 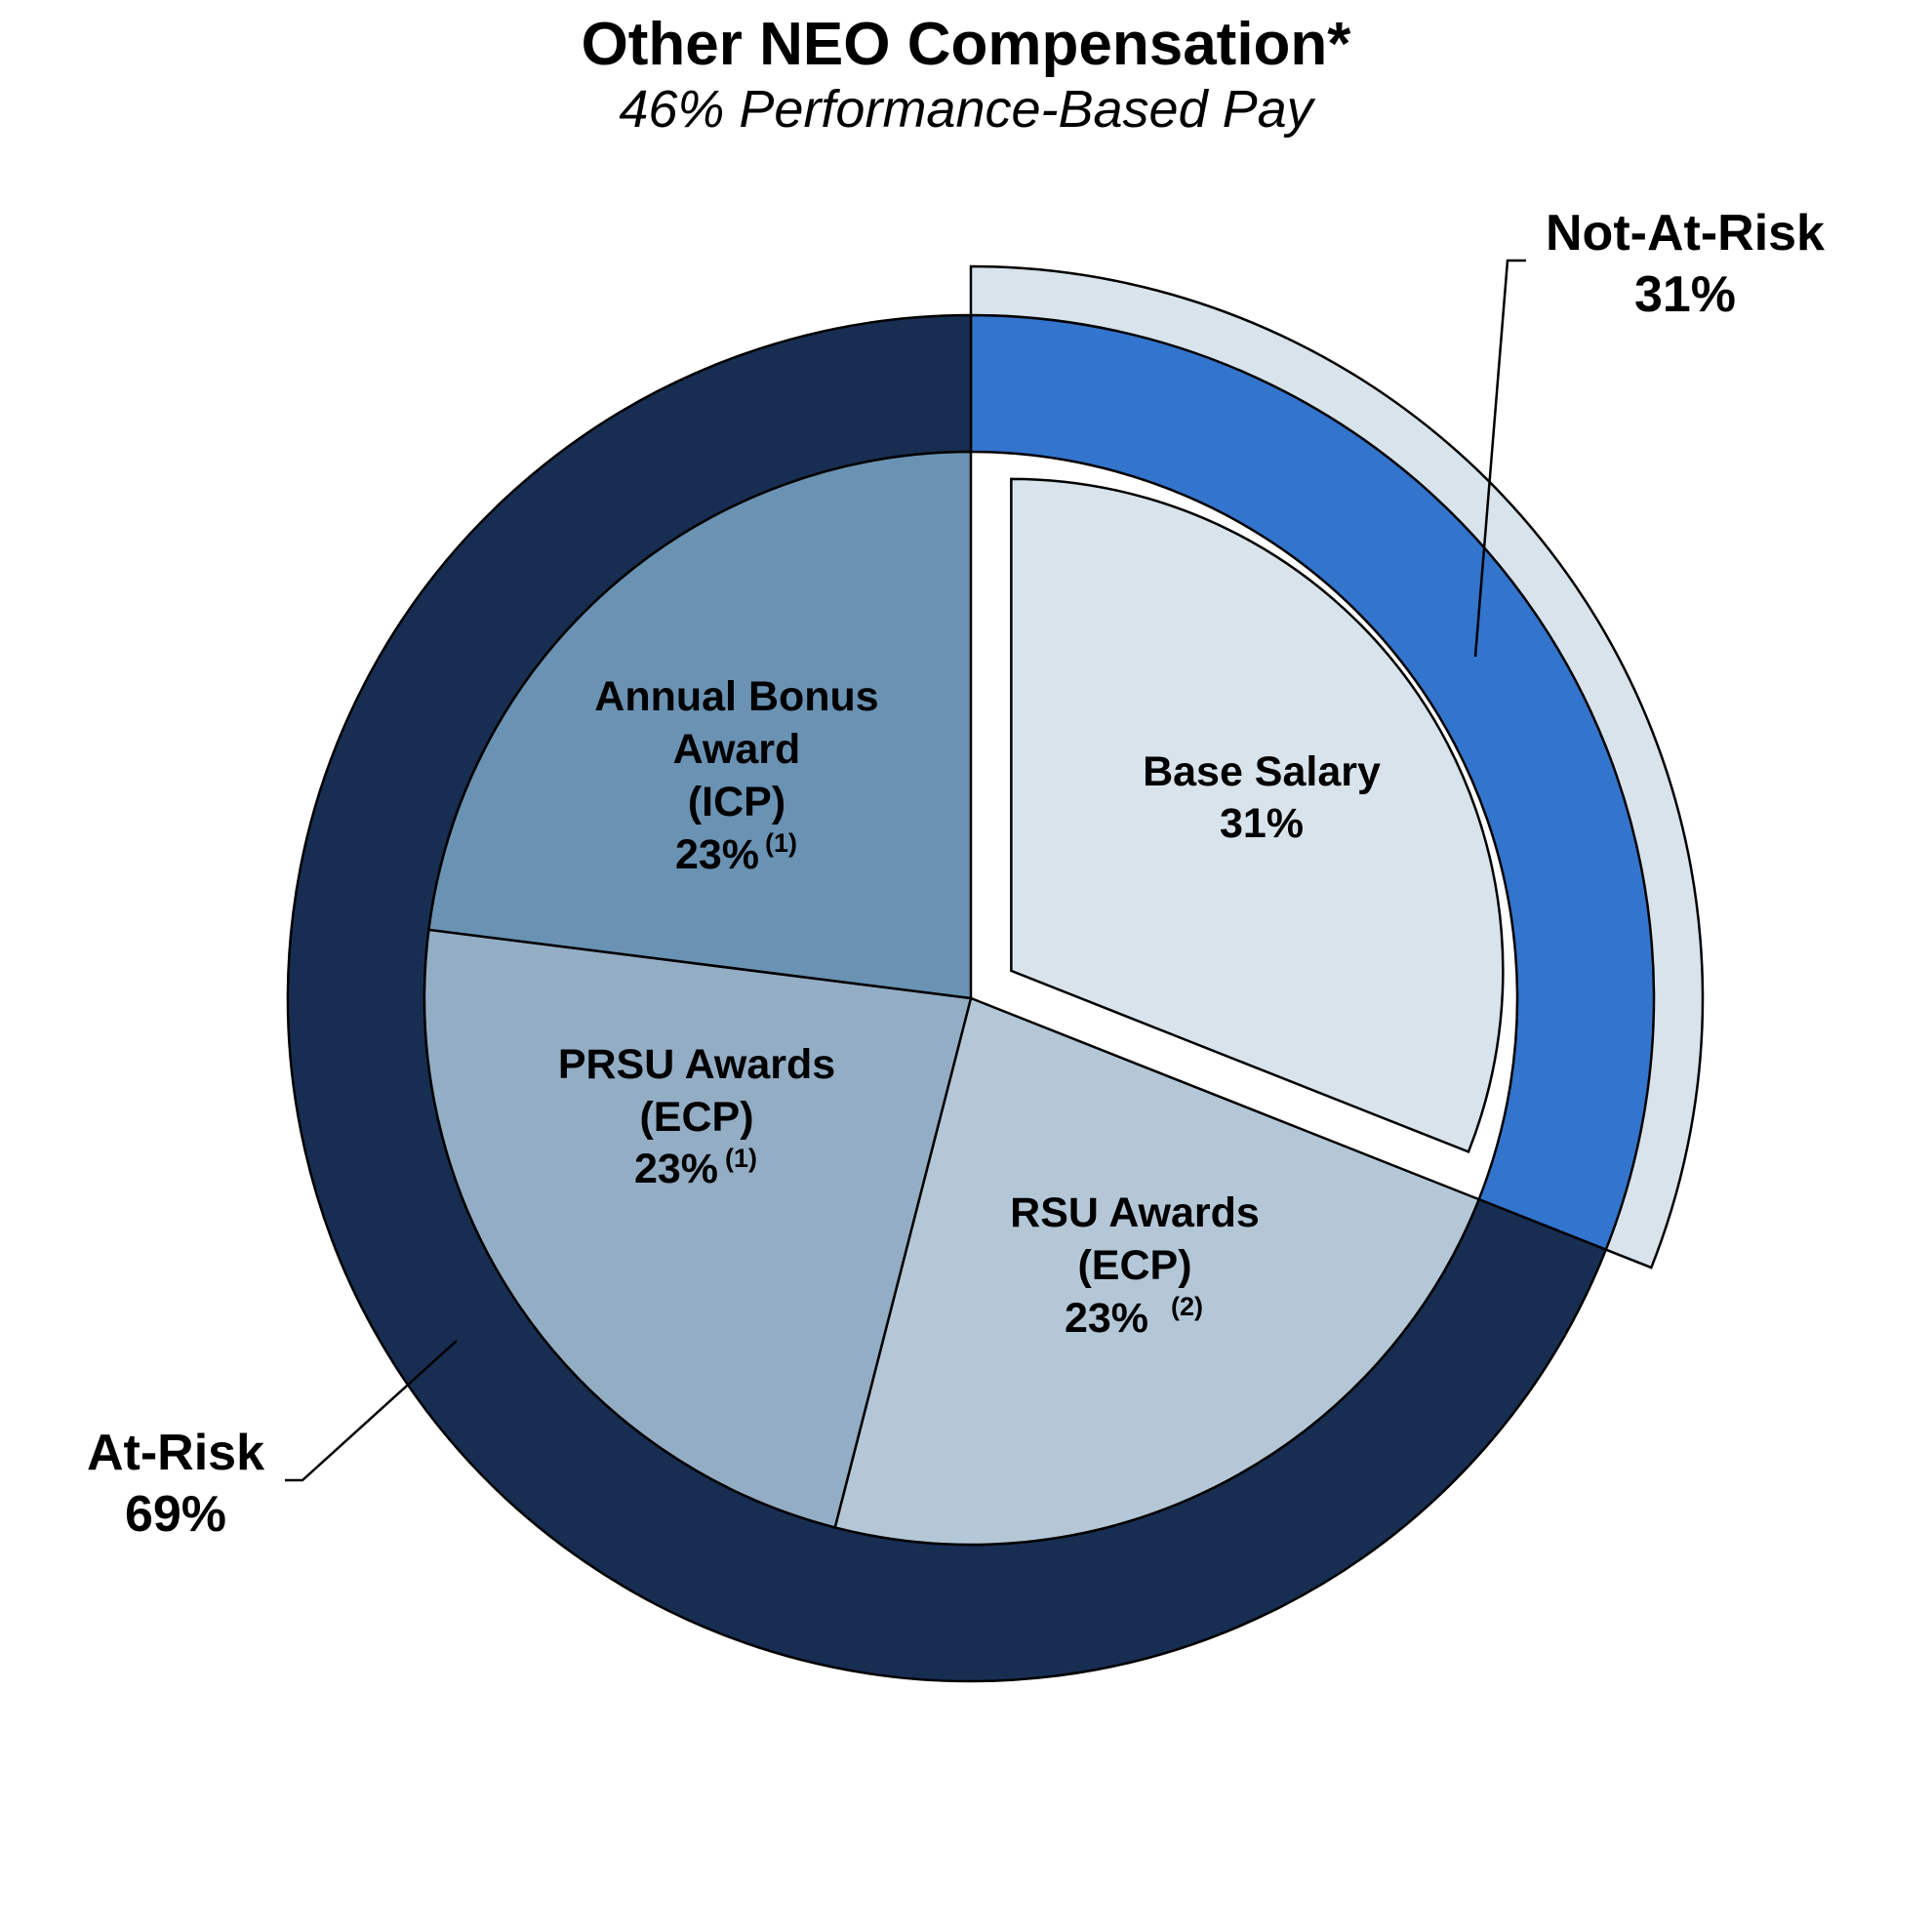 What do you see at coordinates (1262, 823) in the screenshot?
I see `base-salary-value: 31%` at bounding box center [1262, 823].